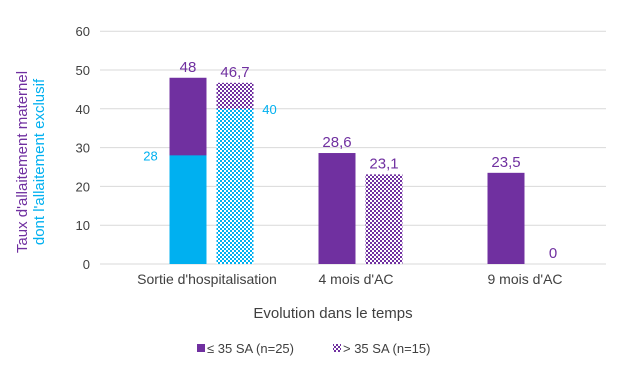 This screenshot has height=367, width=630. What do you see at coordinates (83, 109) in the screenshot?
I see `y-tick-label-40: 40` at bounding box center [83, 109].